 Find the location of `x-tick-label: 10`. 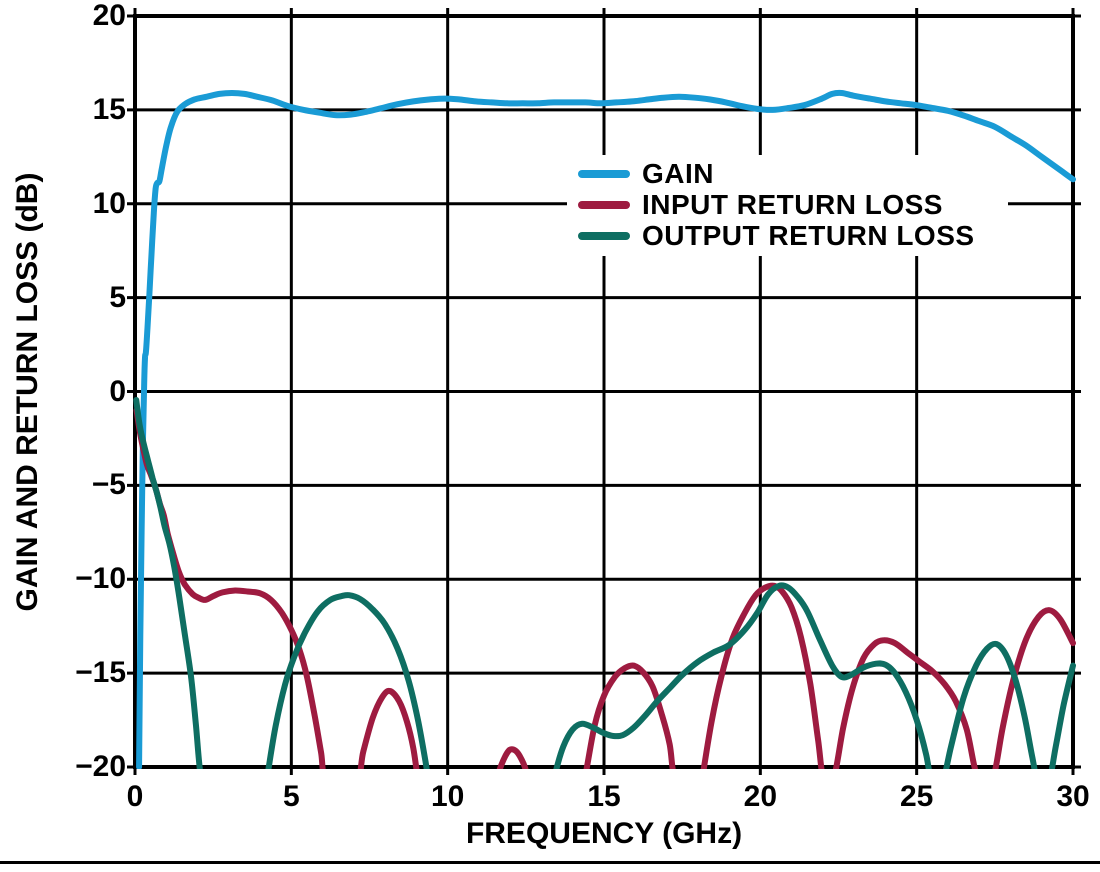

x-tick-label: 10 is located at coordinates (447, 796).